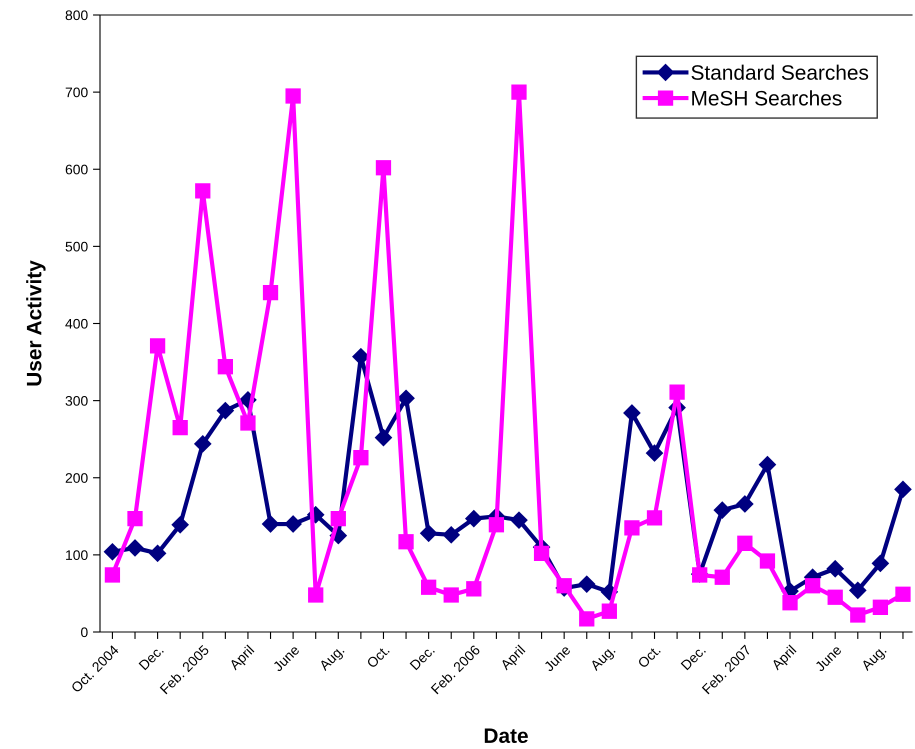 This screenshot has width=915, height=749. I want to click on y-tick-label: 100, so click(77, 555).